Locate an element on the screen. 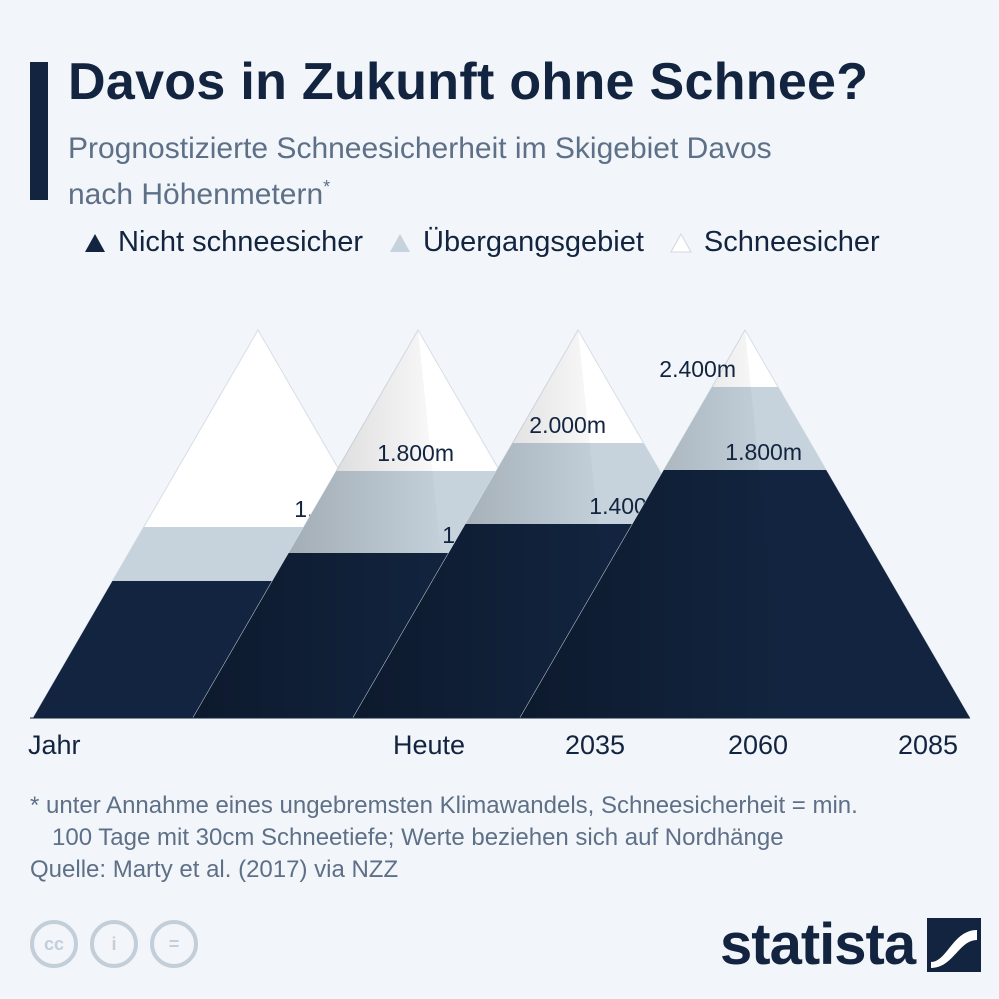 The image size is (999, 999). x-tick-label: Heute is located at coordinates (429, 745).